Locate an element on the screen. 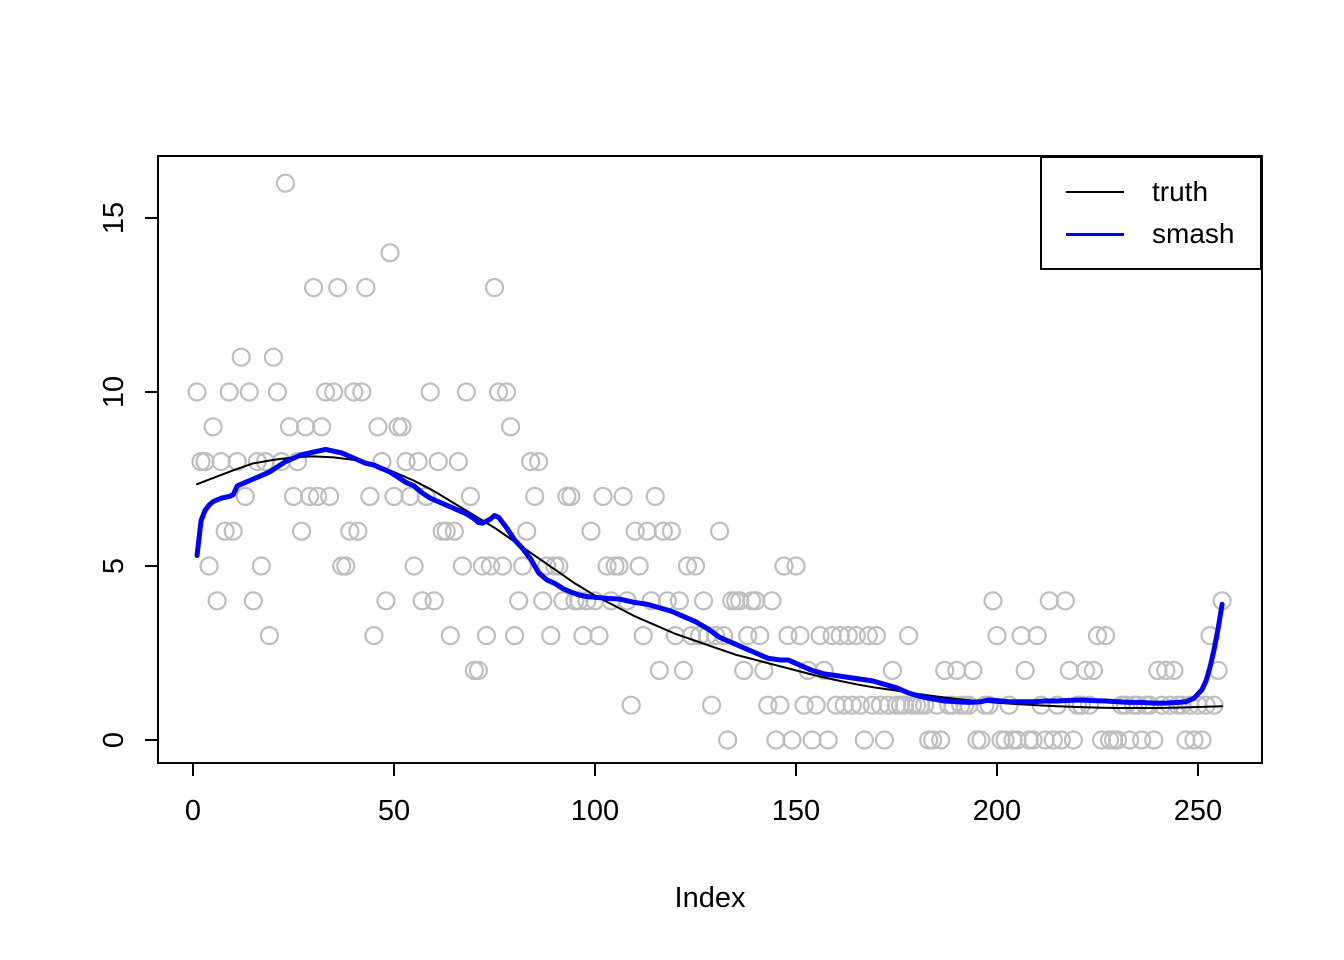 This screenshot has width=1344, height=960. x-tick-label: 150 is located at coordinates (796, 811).